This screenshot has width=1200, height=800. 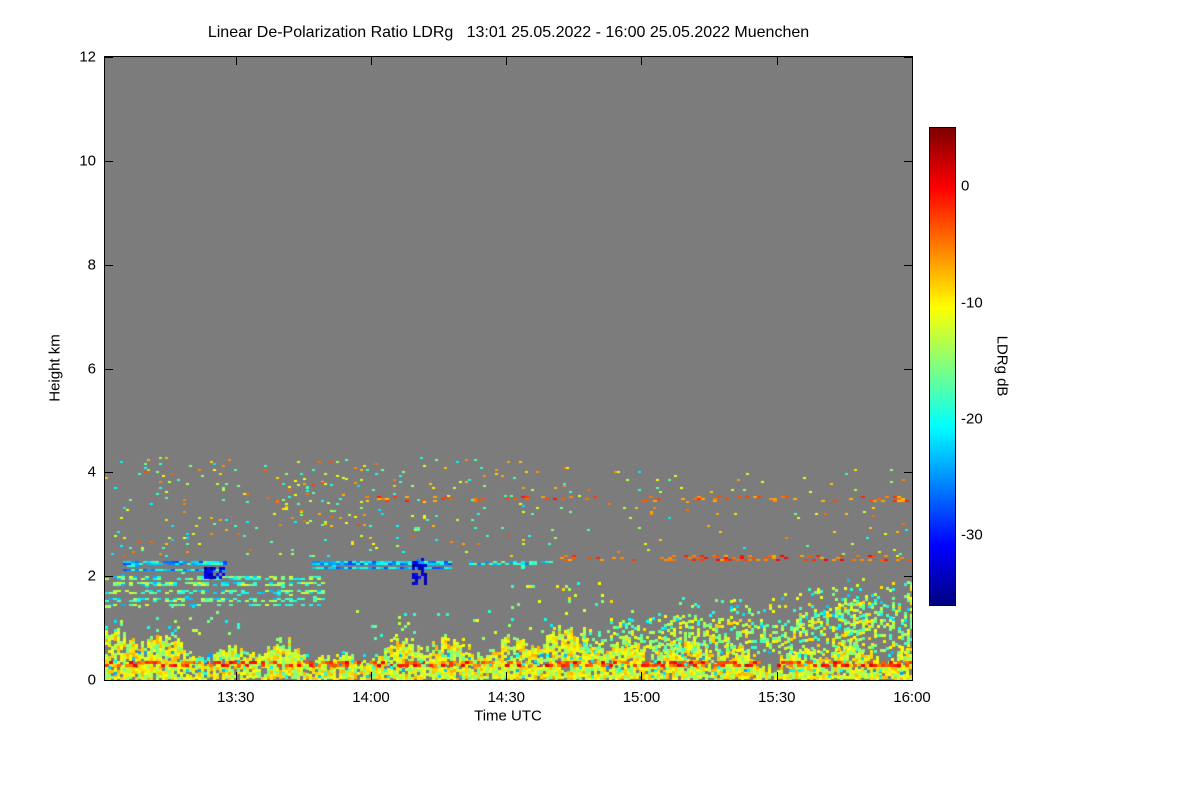 What do you see at coordinates (371, 697) in the screenshot?
I see `x-tick-label: 14:00` at bounding box center [371, 697].